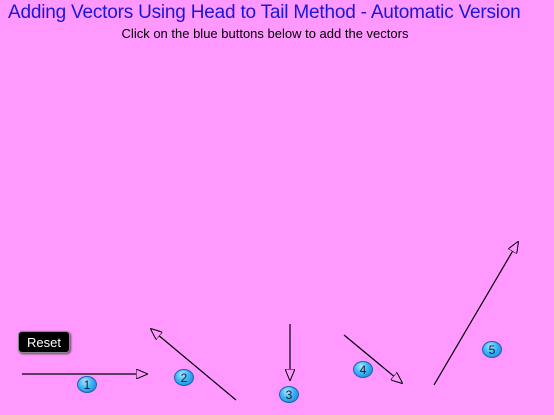  I want to click on reset-button: Reset, so click(44, 342).